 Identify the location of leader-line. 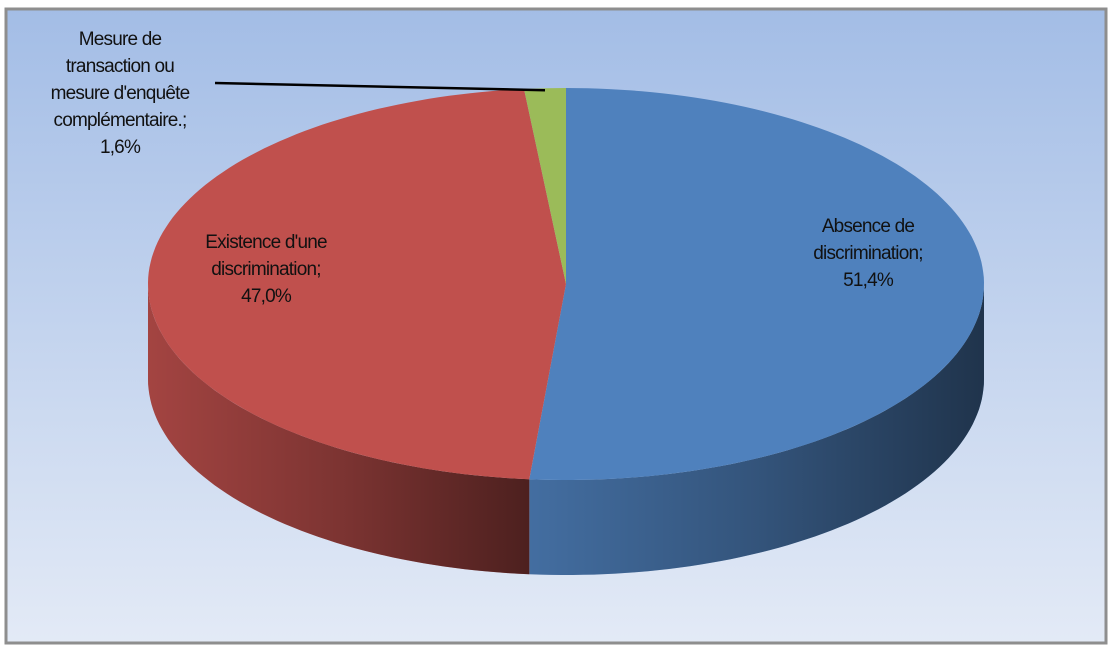
(380, 86).